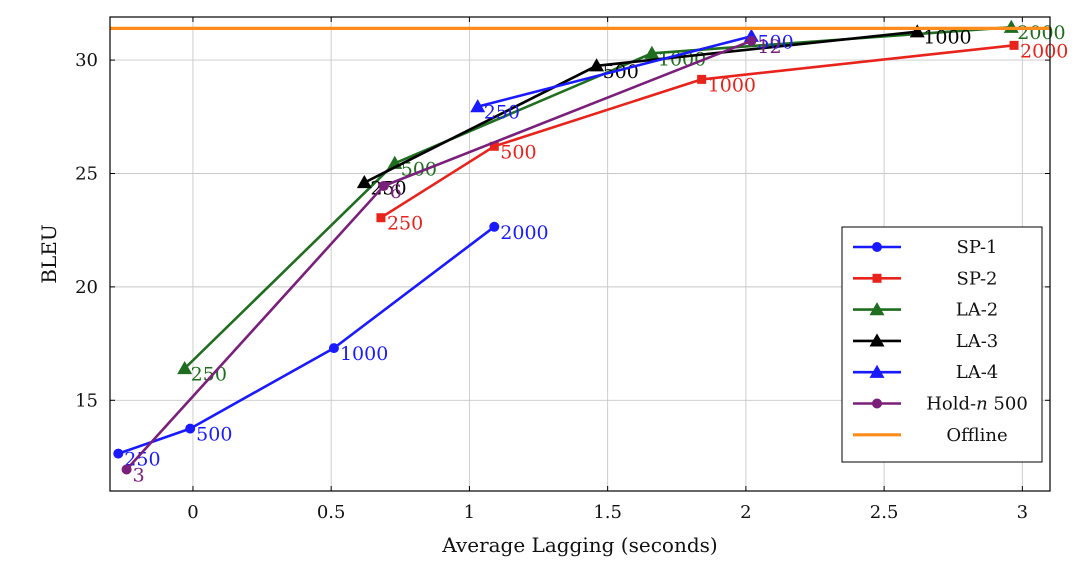 The height and width of the screenshot is (572, 1090). Describe the element at coordinates (86, 60) in the screenshot. I see `y-tick-label: 30` at that location.